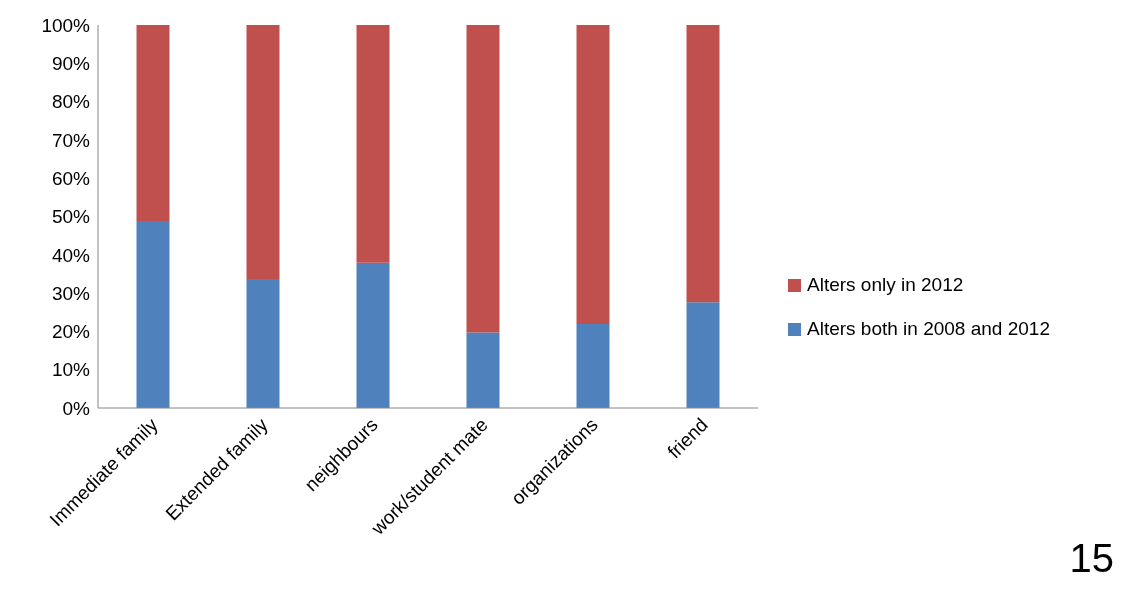  What do you see at coordinates (885, 285) in the screenshot?
I see `legend-label: Alters only in 2012` at bounding box center [885, 285].